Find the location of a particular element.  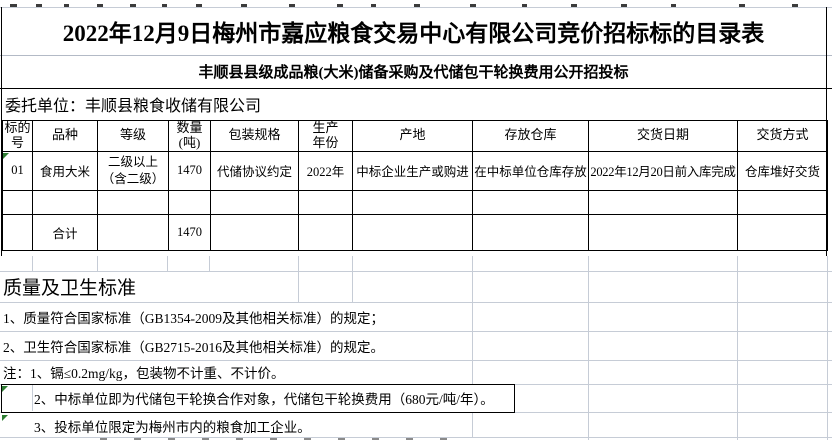

cell-packing: 代储协议约定 is located at coordinates (254, 170).